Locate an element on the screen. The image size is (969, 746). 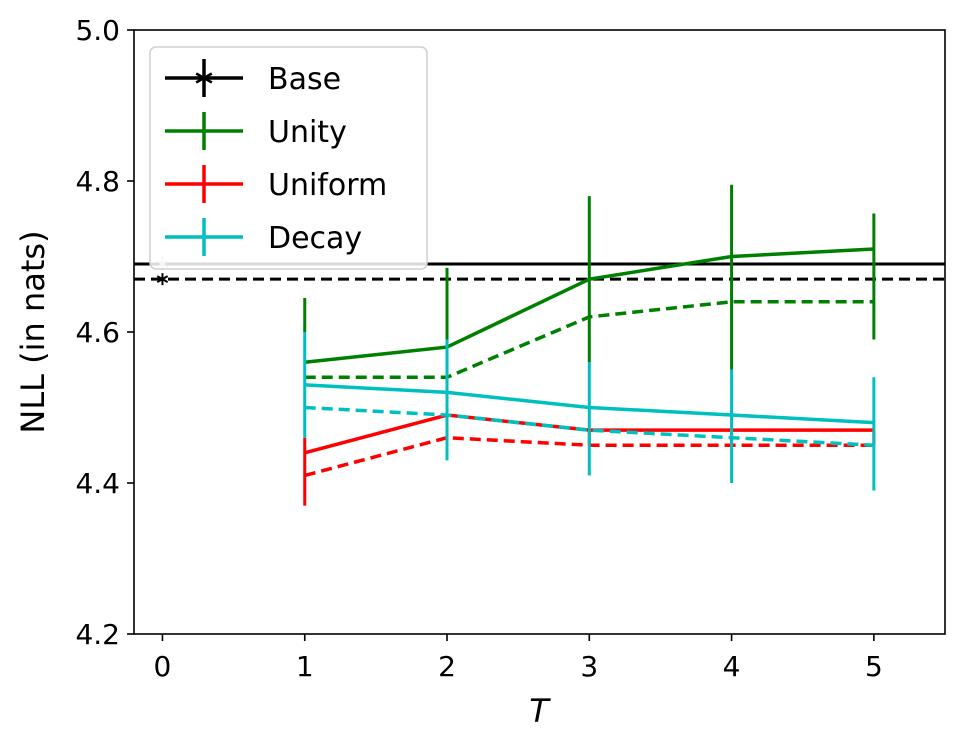
unity-solid-line is located at coordinates (589, 305).